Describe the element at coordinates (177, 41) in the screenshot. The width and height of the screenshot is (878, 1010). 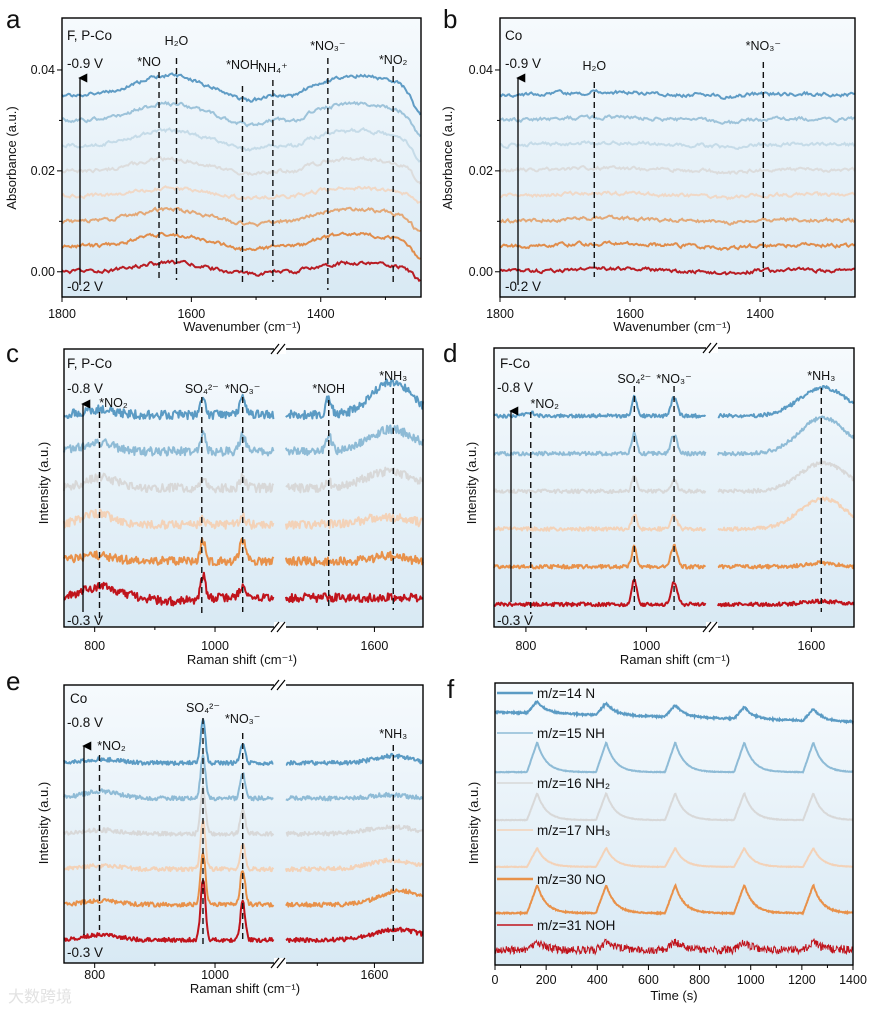
I see `peak-label: H₂O` at that location.